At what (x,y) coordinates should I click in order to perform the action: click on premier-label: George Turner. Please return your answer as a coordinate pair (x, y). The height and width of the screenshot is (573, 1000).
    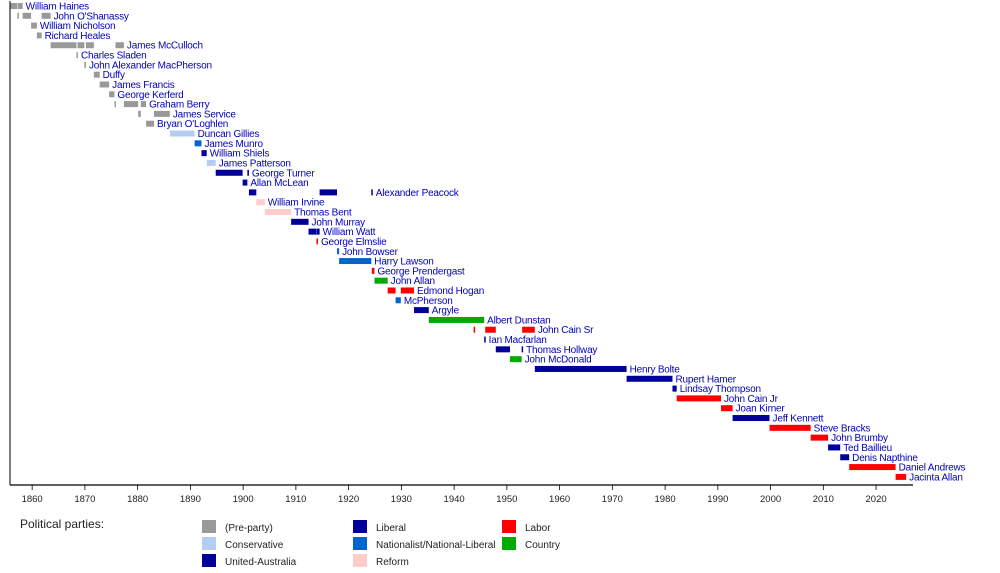
    Looking at the image, I should click on (283, 173).